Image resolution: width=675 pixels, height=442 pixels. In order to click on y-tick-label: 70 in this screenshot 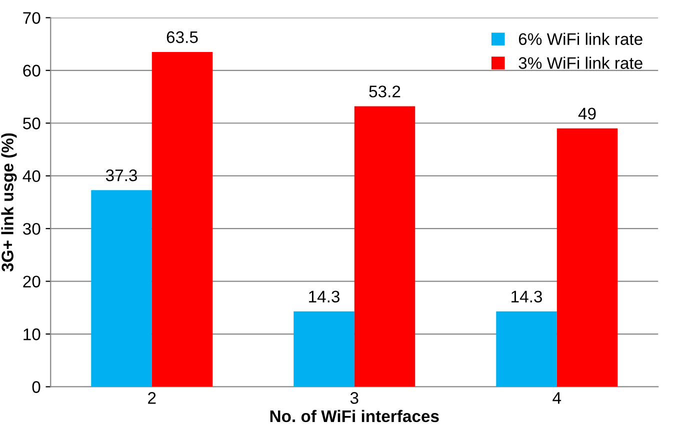, I will do `click(31, 18)`.